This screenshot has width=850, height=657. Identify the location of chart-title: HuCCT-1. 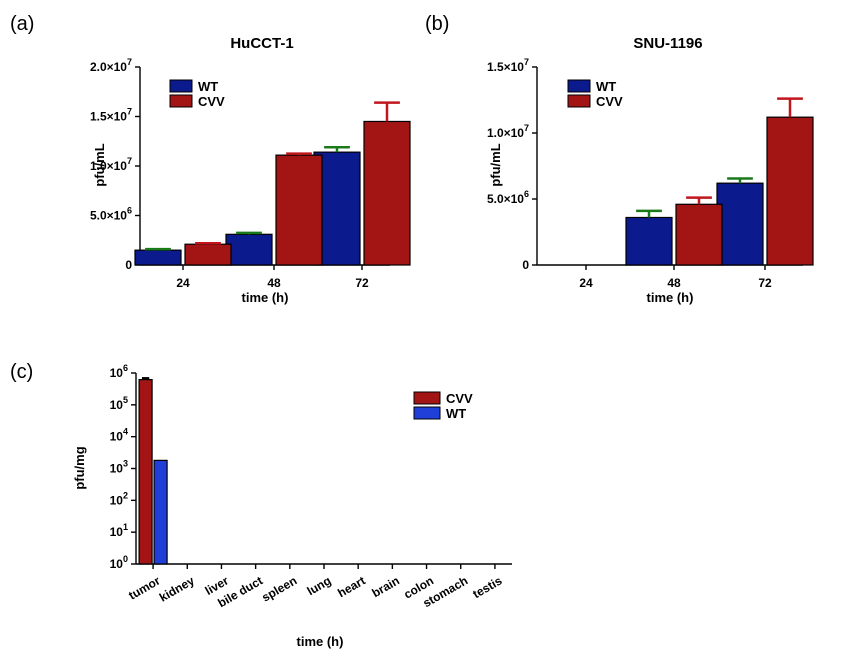
(261, 43).